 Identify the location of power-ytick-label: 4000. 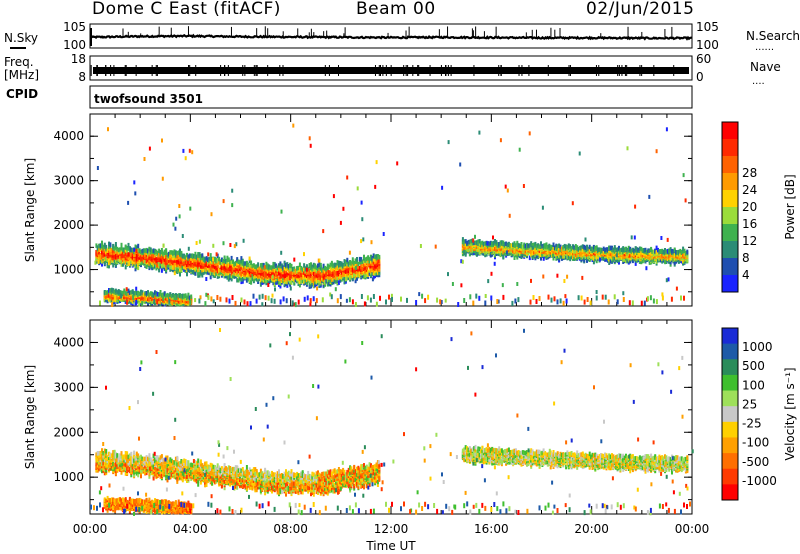
(68, 136).